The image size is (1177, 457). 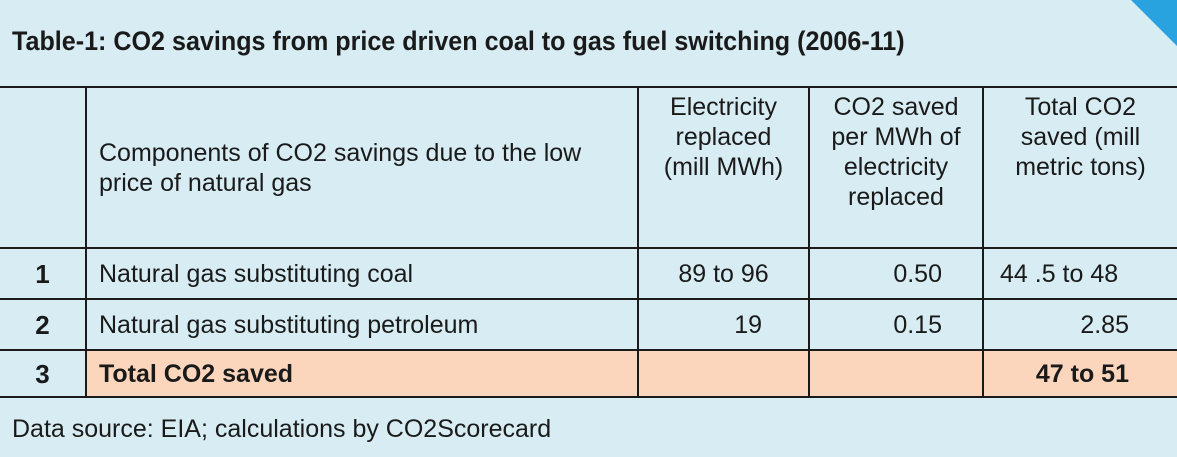 What do you see at coordinates (896, 273) in the screenshot?
I see `row-per-mwh: 0.50` at bounding box center [896, 273].